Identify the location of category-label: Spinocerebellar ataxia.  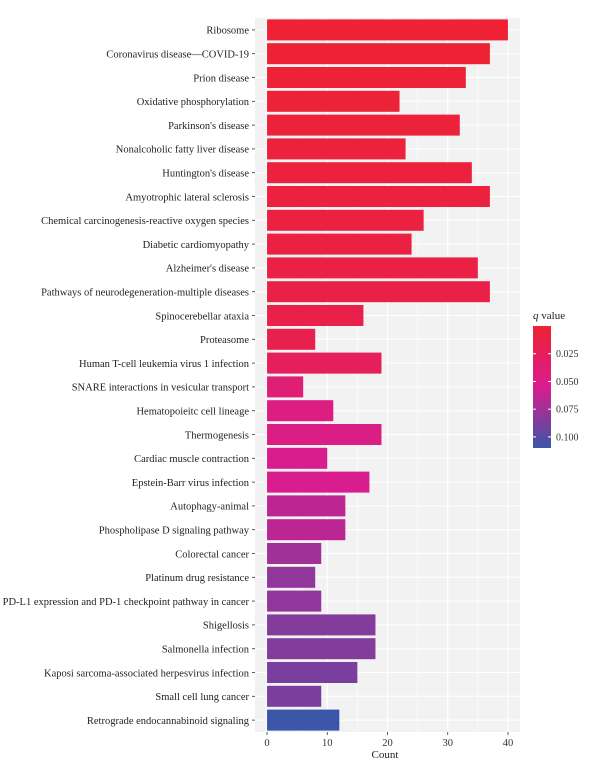
(202, 316).